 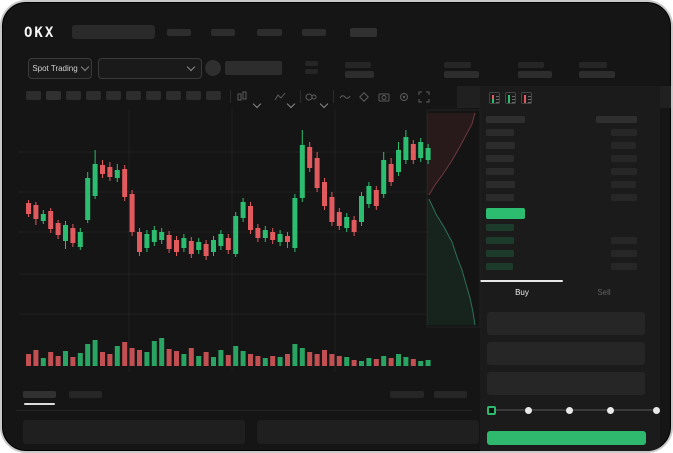 I want to click on coin-avatar, so click(x=213, y=68).